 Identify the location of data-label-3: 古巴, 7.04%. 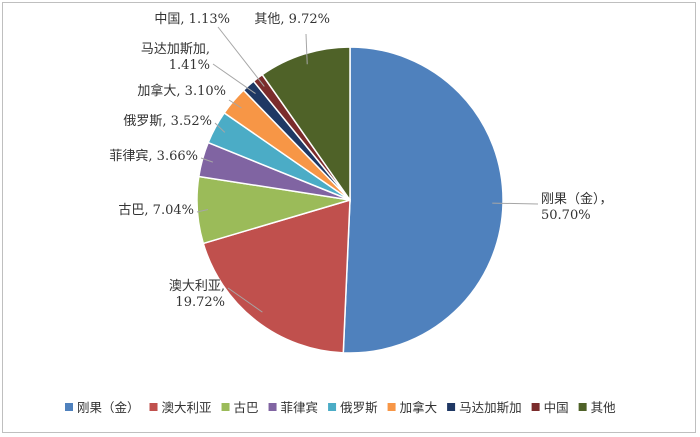
(156, 210).